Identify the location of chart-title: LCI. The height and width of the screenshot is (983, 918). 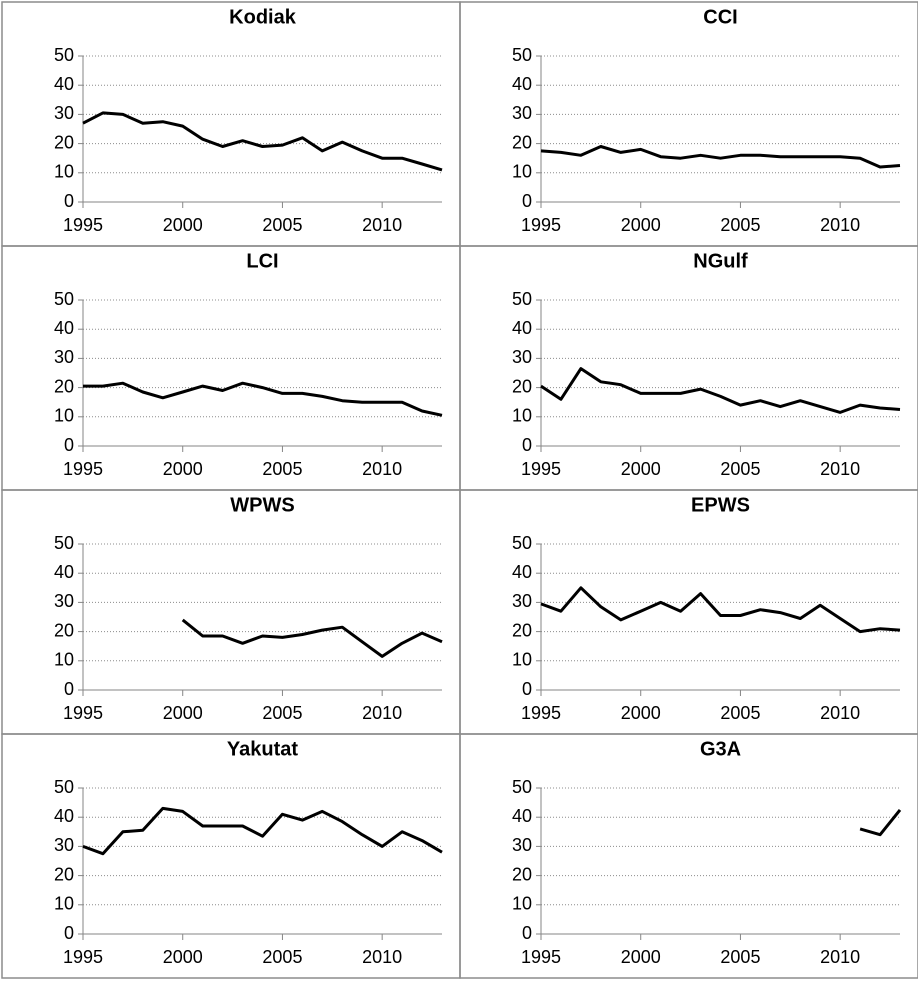
(262, 261).